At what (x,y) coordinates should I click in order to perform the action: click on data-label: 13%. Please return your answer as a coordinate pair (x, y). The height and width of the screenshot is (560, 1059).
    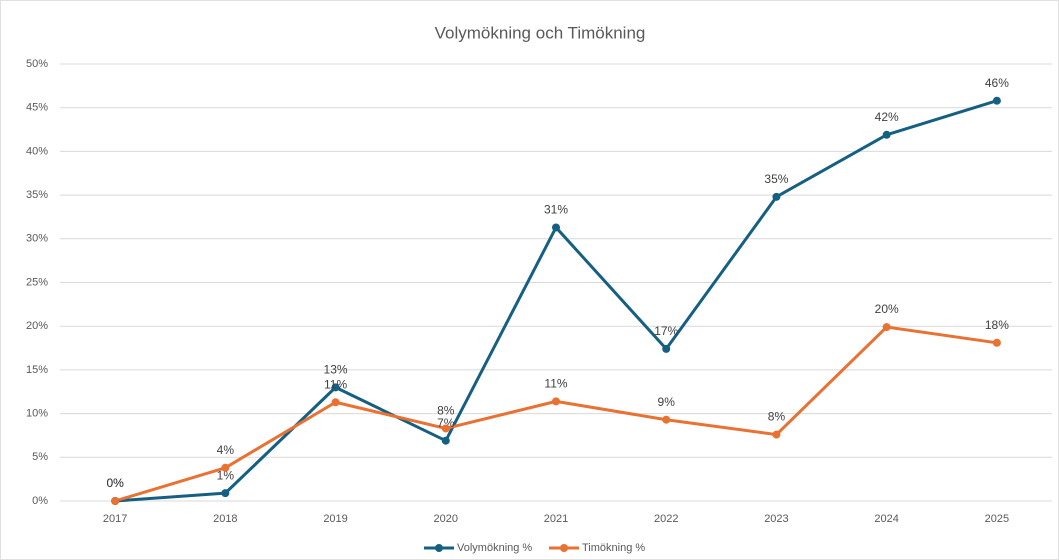
    Looking at the image, I should click on (336, 370).